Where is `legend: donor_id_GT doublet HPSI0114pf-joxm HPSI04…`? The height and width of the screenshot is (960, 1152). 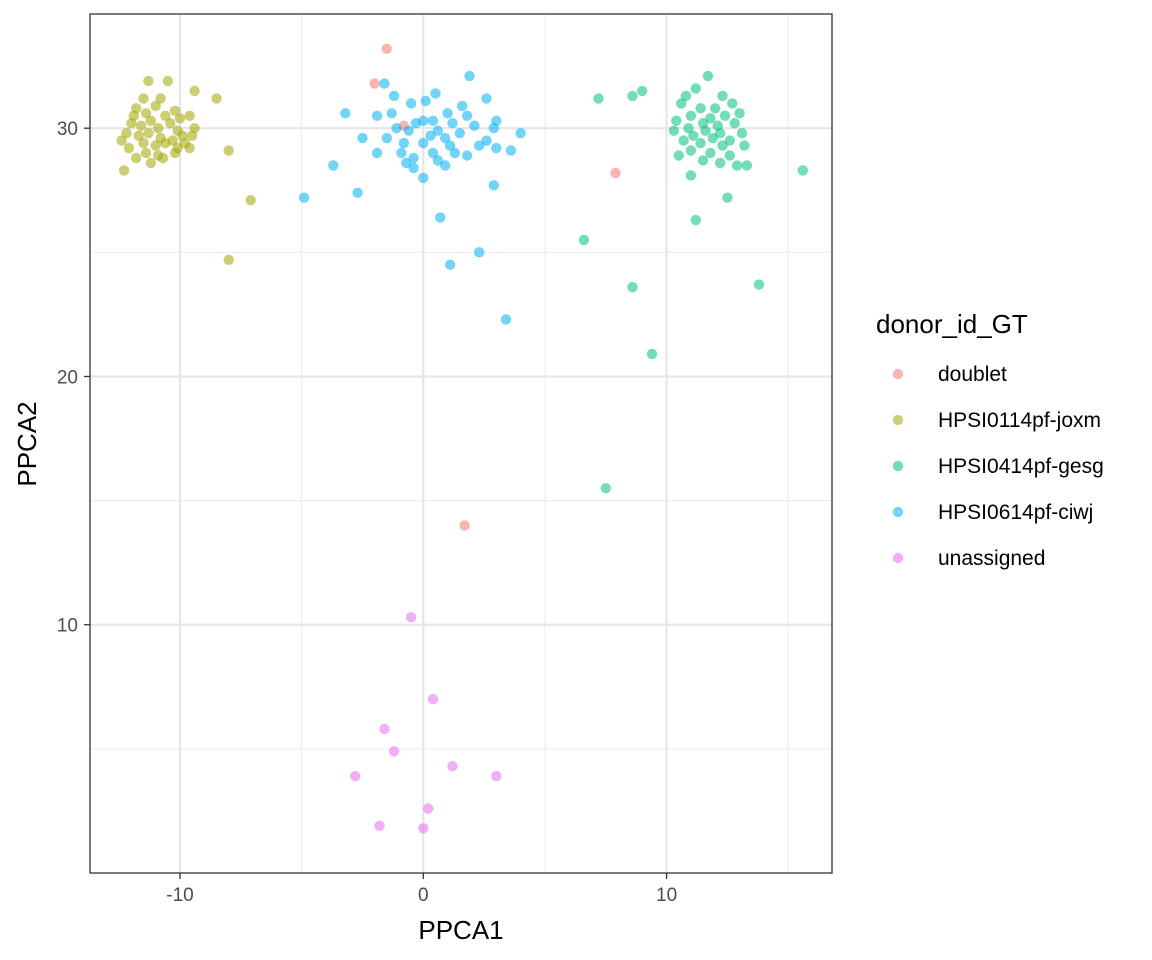
legend: donor_id_GT doublet HPSI0114pf-joxm HPSI04… is located at coordinates (990, 439).